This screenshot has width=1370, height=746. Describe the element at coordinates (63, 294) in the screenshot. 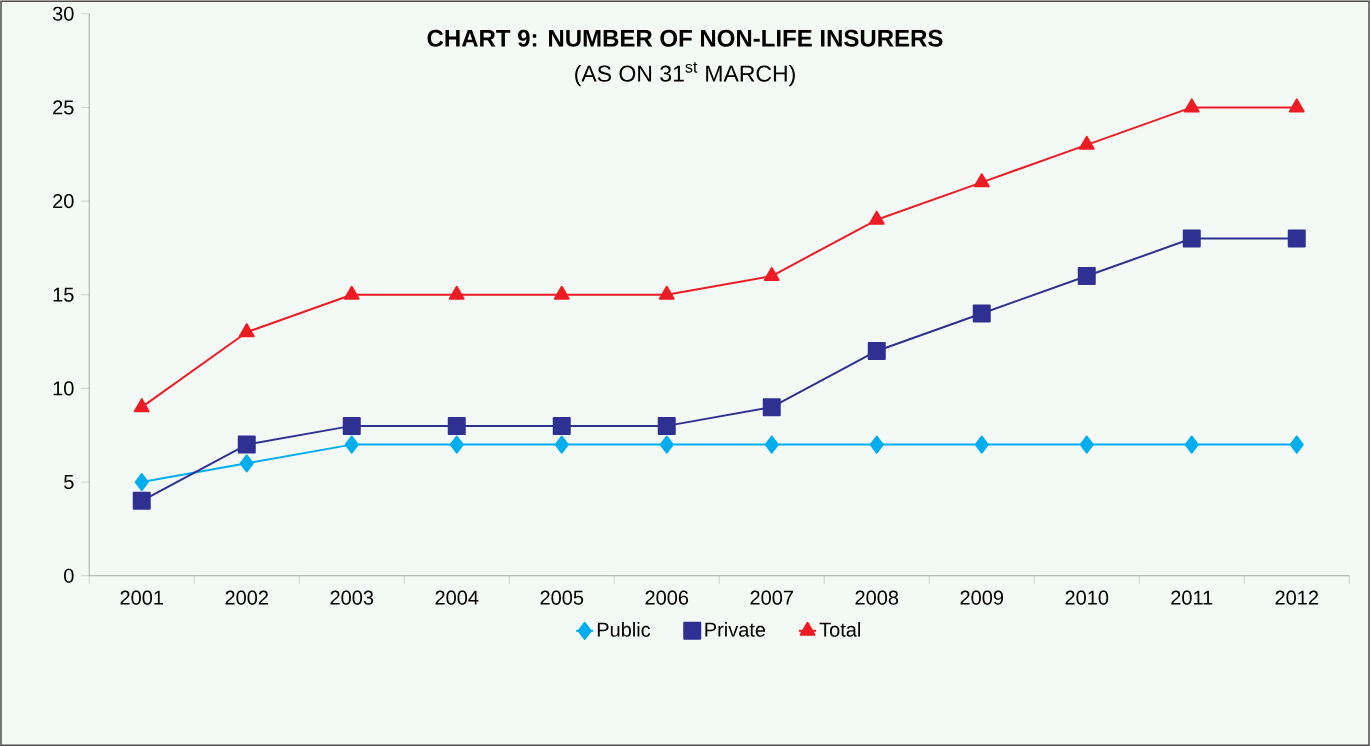

I see `y-tick-label: 15` at that location.